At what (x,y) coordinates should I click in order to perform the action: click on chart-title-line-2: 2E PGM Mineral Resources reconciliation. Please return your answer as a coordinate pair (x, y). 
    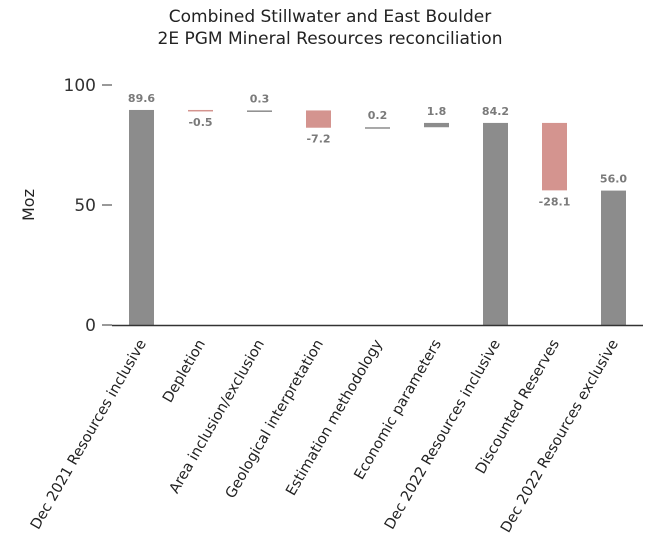
    Looking at the image, I should click on (330, 39).